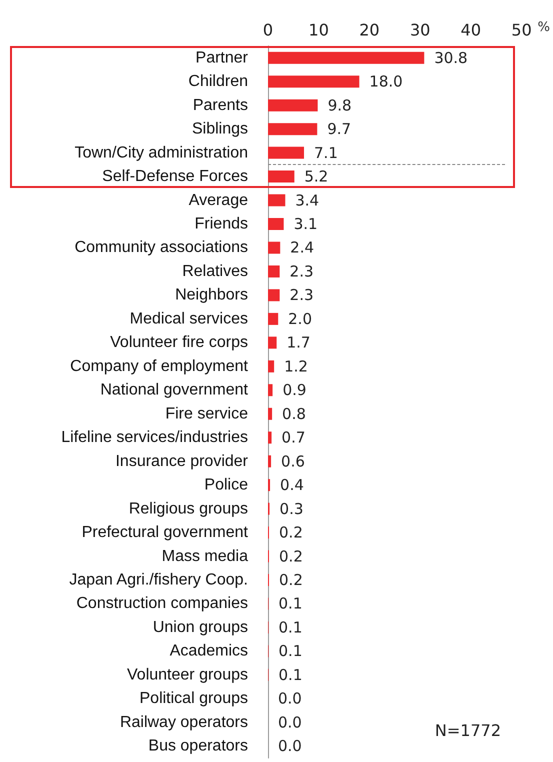 The image size is (553, 762). I want to click on data-label: 1.7, so click(298, 343).